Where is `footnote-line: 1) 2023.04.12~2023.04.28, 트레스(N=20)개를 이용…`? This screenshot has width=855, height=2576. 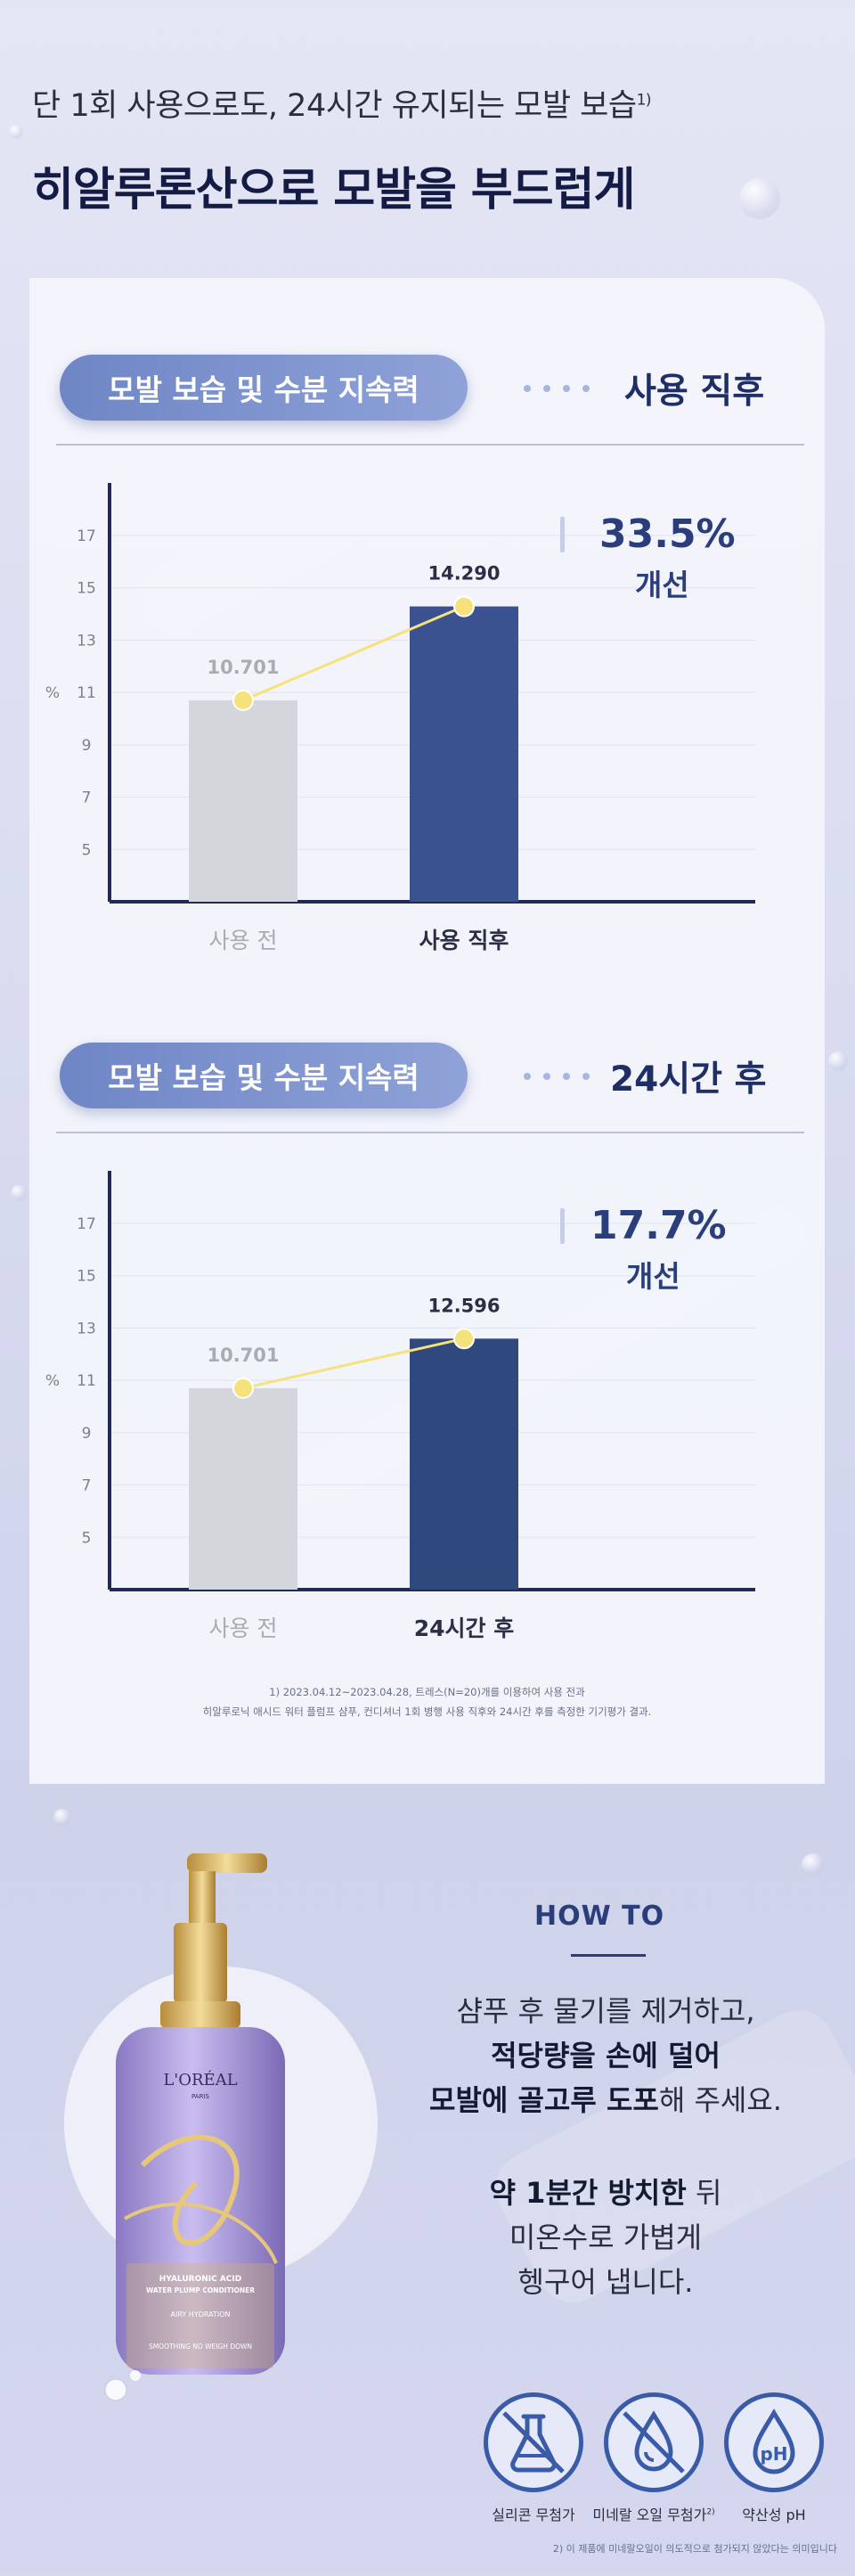 footnote-line: 1) 2023.04.12~2023.04.28, 트레스(N=20)개를 이용… is located at coordinates (427, 1692).